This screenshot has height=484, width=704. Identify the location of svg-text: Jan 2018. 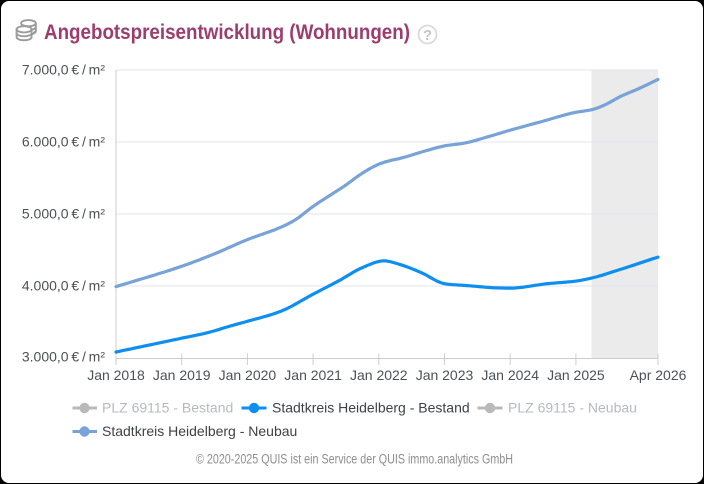
(116, 375).